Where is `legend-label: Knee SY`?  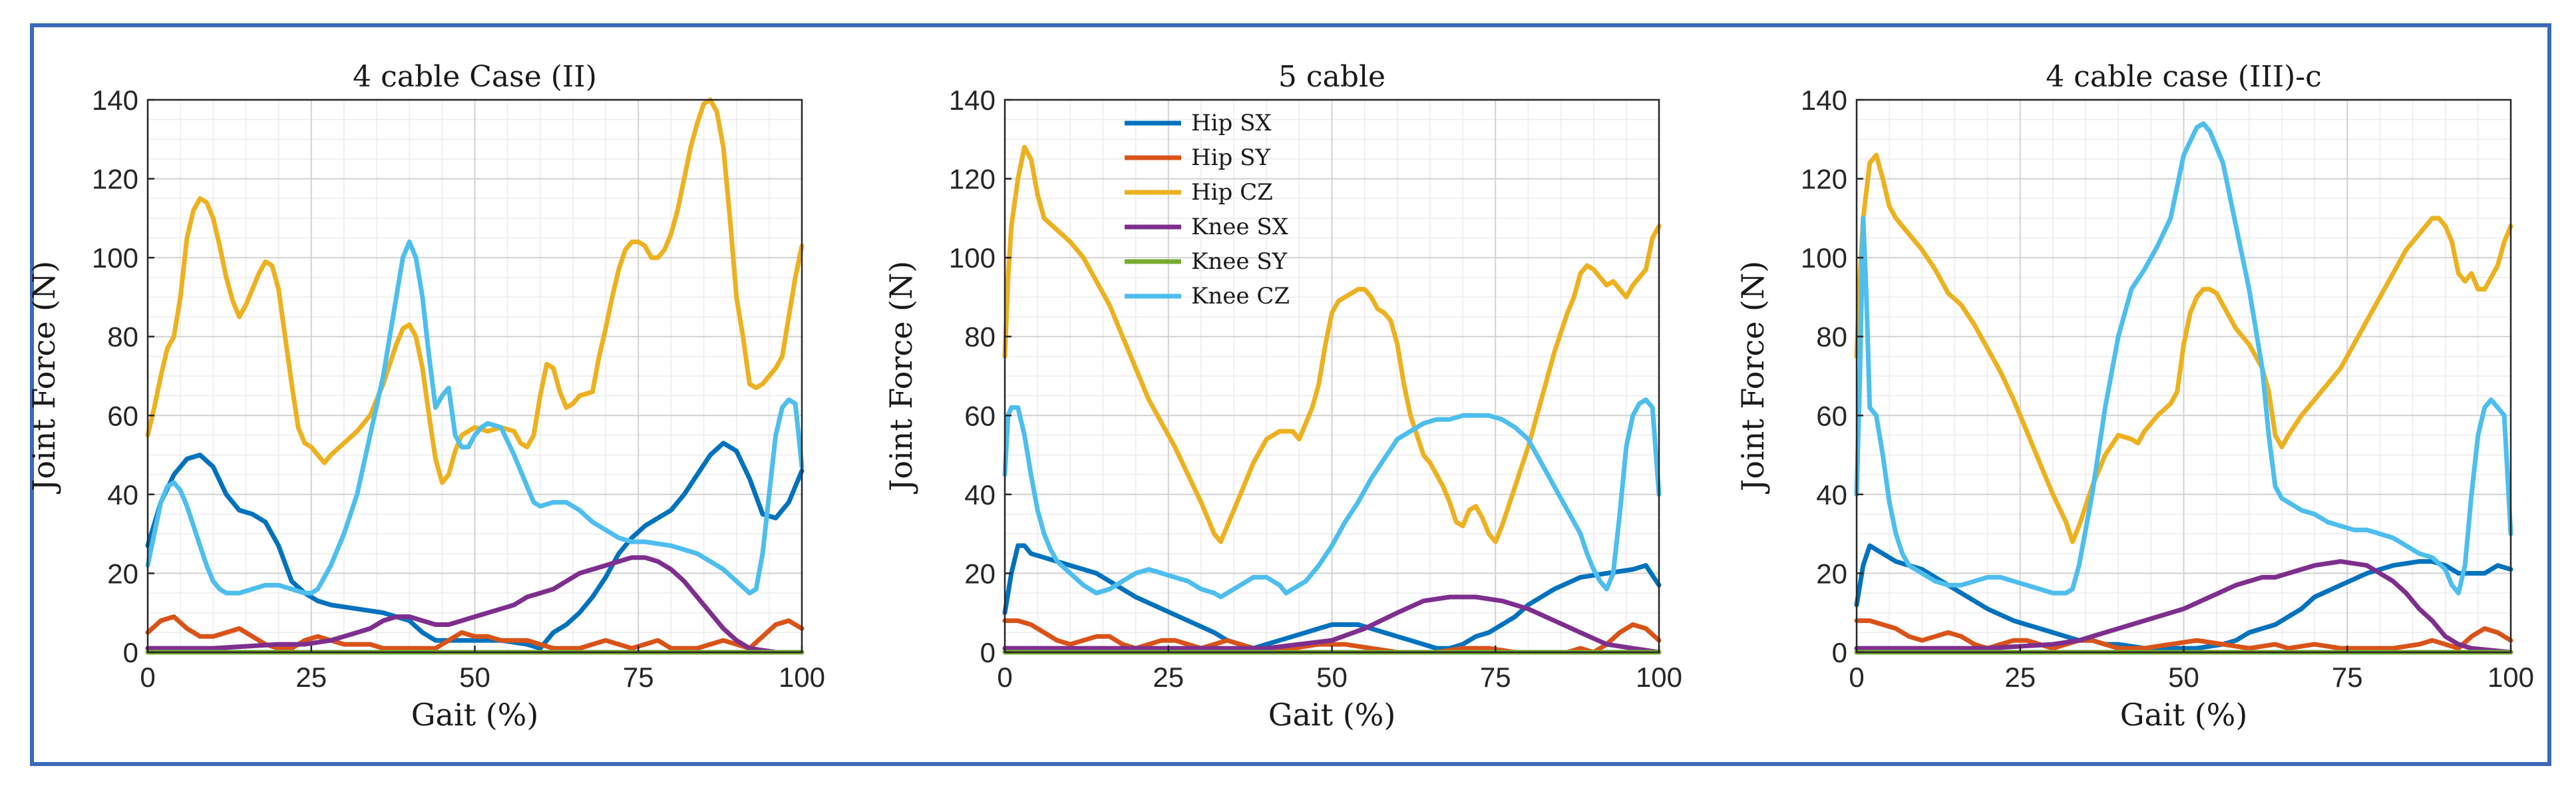 legend-label: Knee SY is located at coordinates (1239, 261).